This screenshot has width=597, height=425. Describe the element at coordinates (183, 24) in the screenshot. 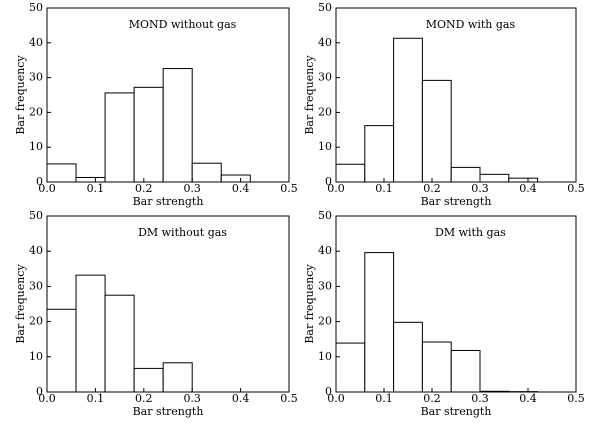

I see `panel-title: MOND without gas` at that location.